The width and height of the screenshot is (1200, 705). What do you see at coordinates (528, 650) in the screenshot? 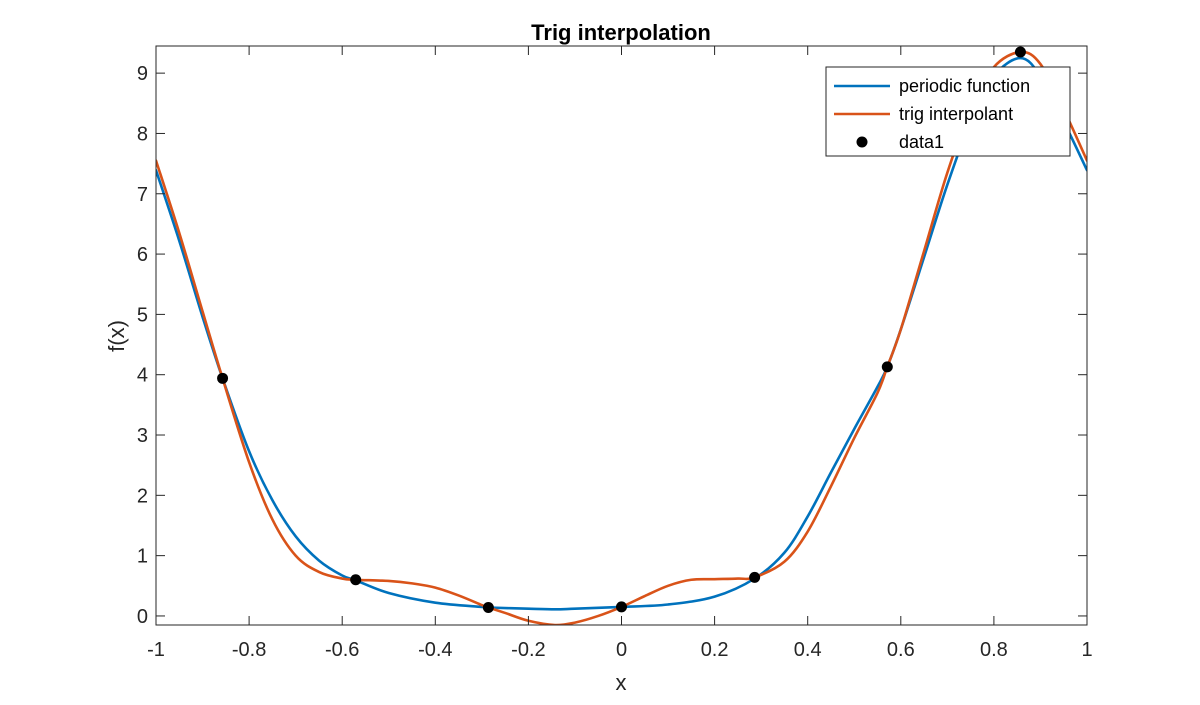
I see `x-tick-label: -0.2` at bounding box center [528, 650].